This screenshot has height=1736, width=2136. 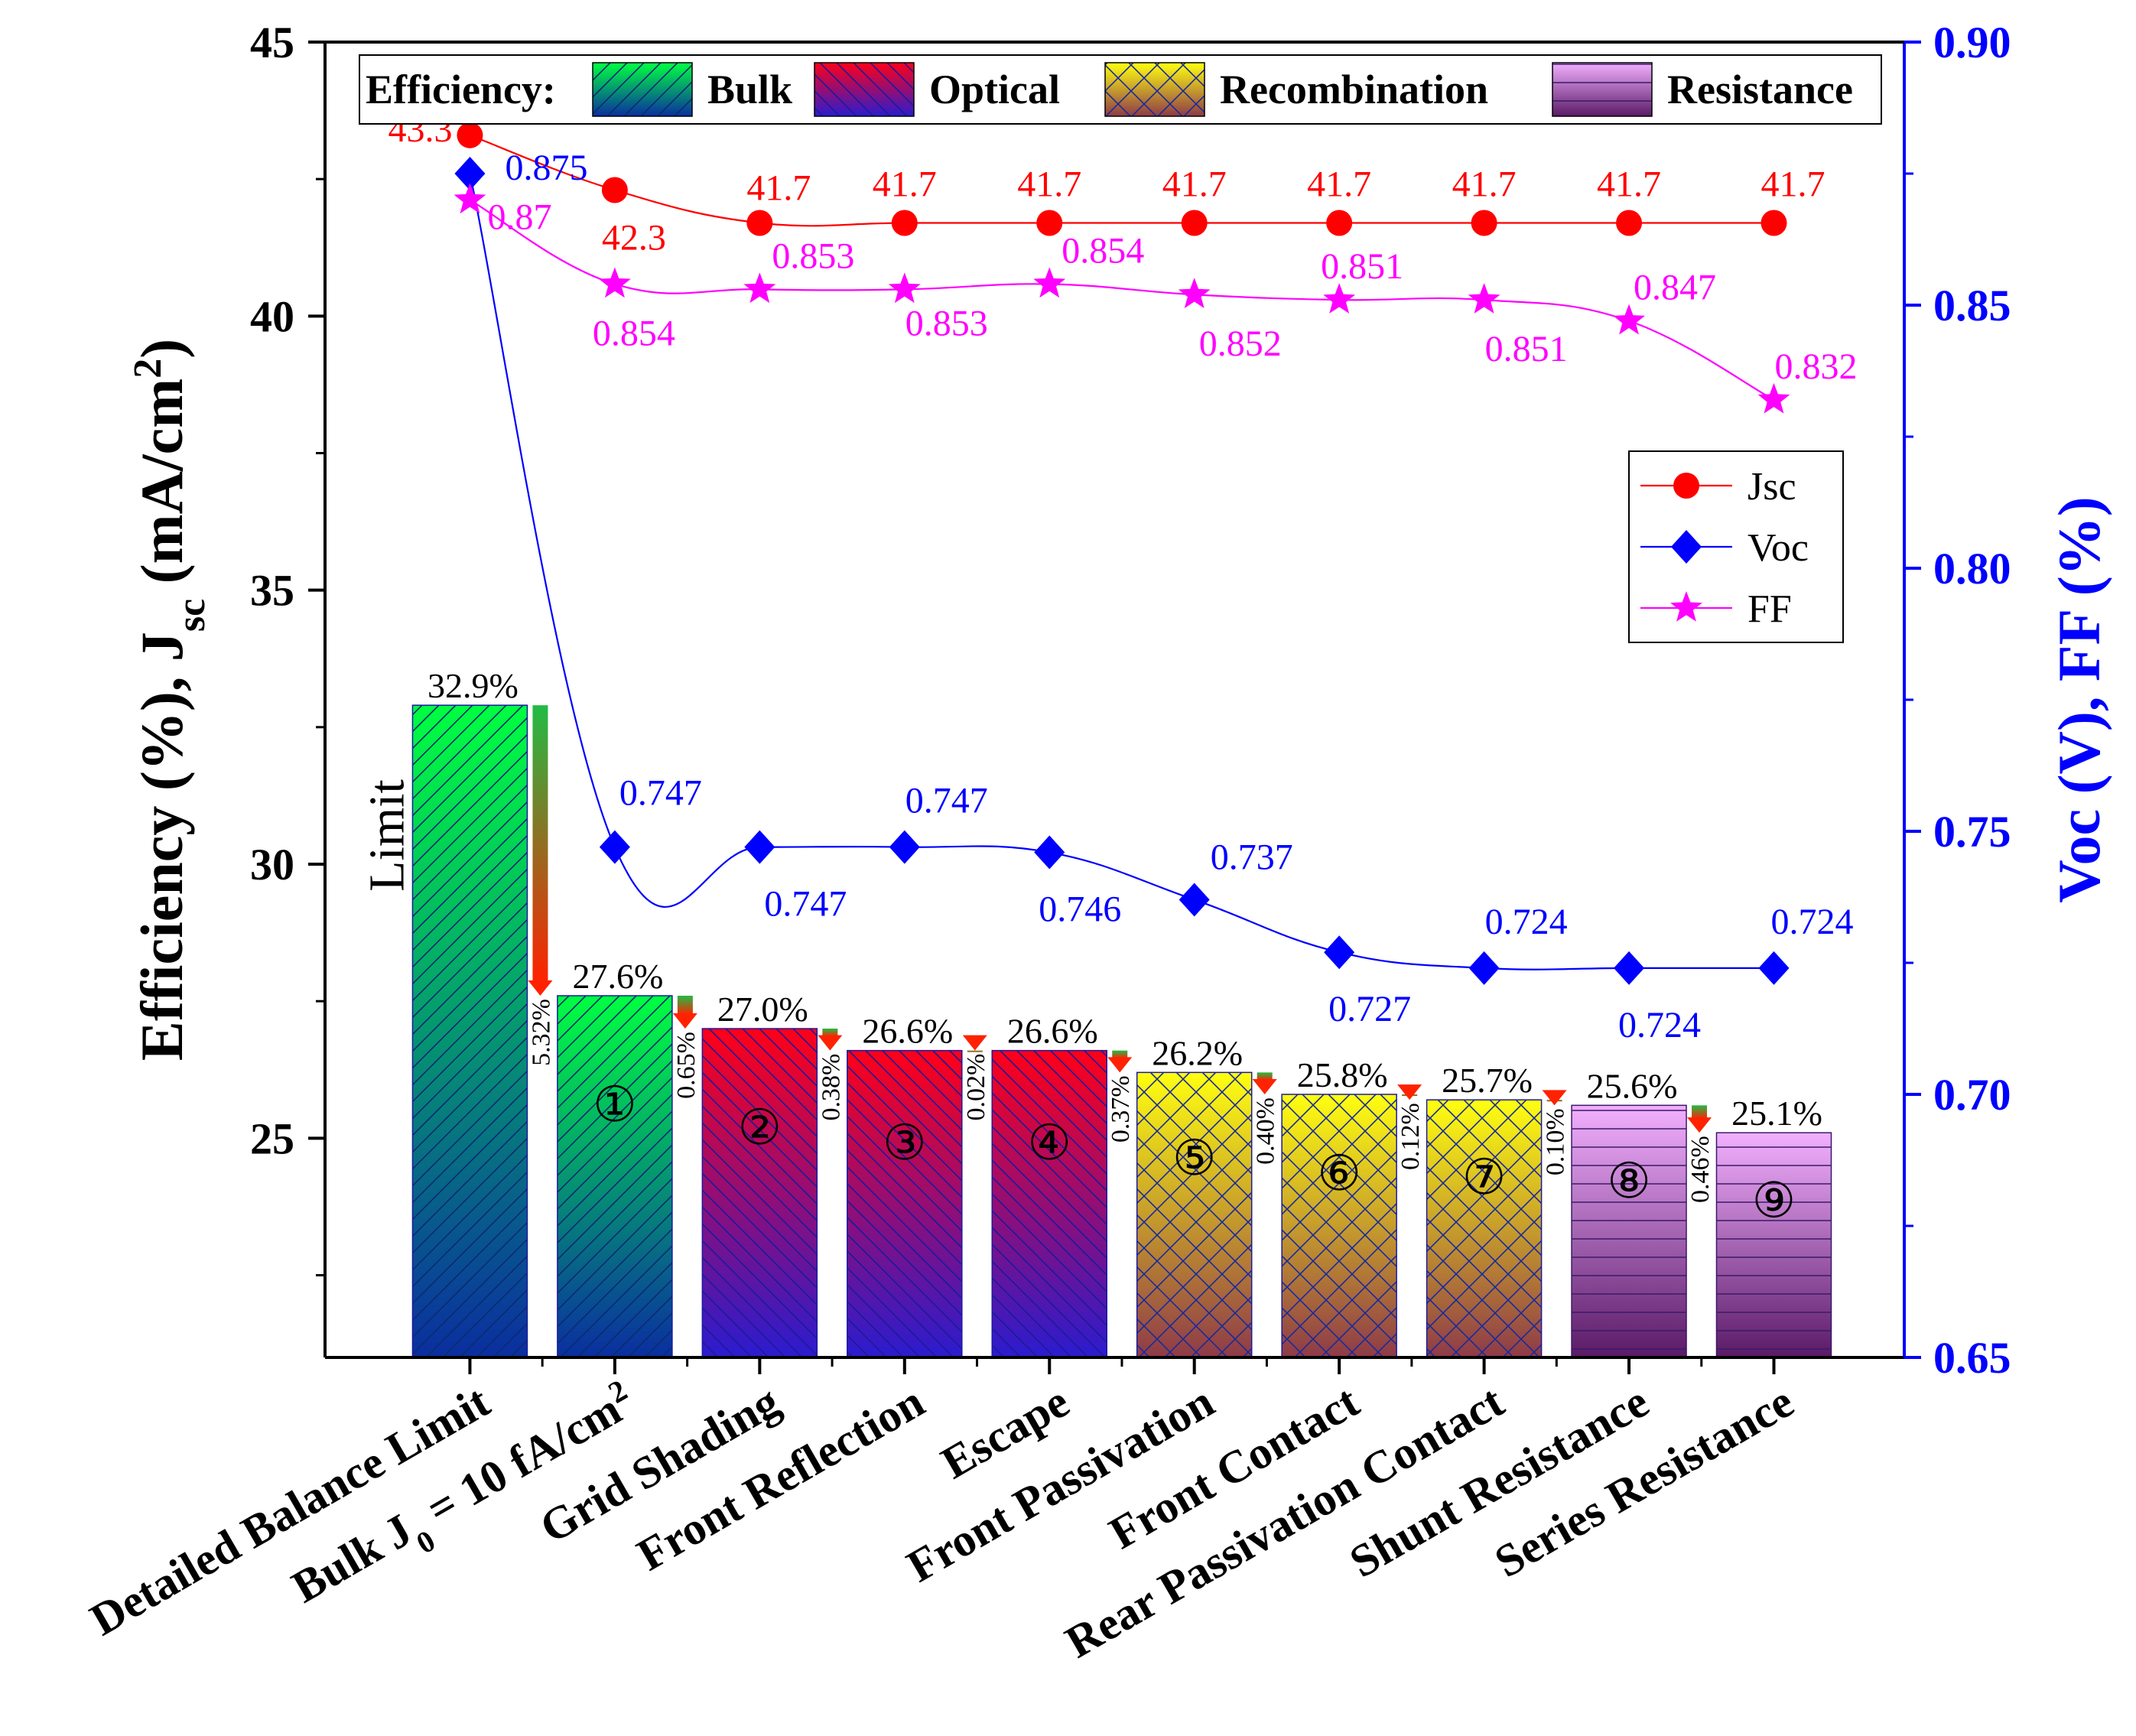 What do you see at coordinates (976, 1087) in the screenshot?
I see `loss-label-4: 0.02%` at bounding box center [976, 1087].